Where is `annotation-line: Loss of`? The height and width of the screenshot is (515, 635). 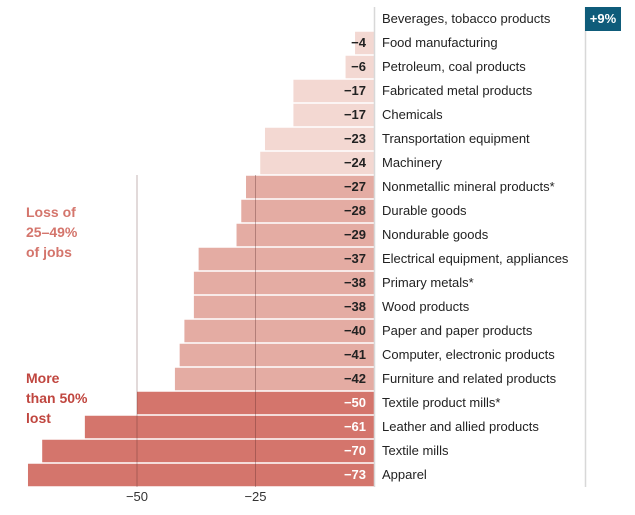
annotation-line: Loss of is located at coordinates (51, 212).